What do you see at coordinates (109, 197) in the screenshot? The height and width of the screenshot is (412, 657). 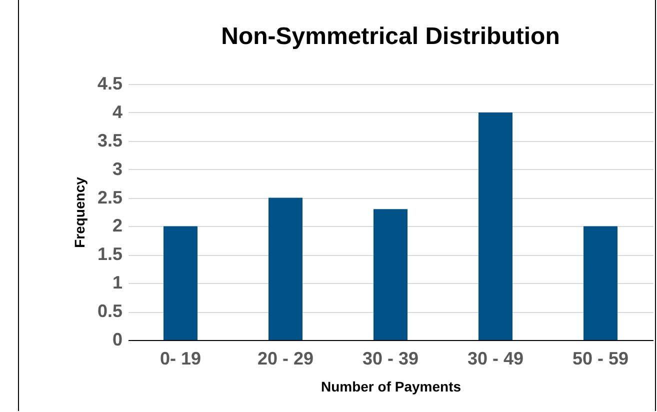 I see `y-tick-label: 2.5` at bounding box center [109, 197].